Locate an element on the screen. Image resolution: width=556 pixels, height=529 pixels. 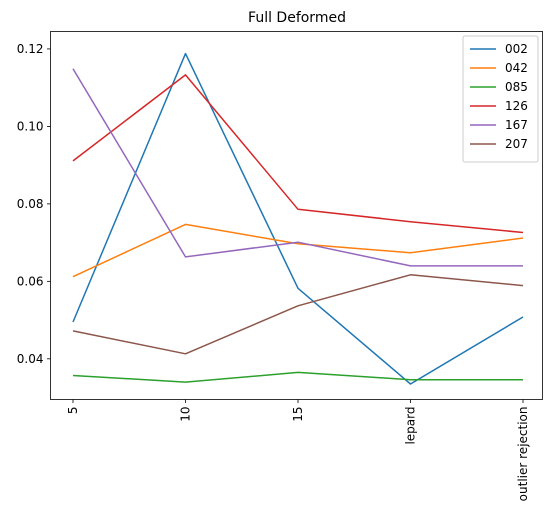
chart-title: Full Deformed is located at coordinates (297, 18).